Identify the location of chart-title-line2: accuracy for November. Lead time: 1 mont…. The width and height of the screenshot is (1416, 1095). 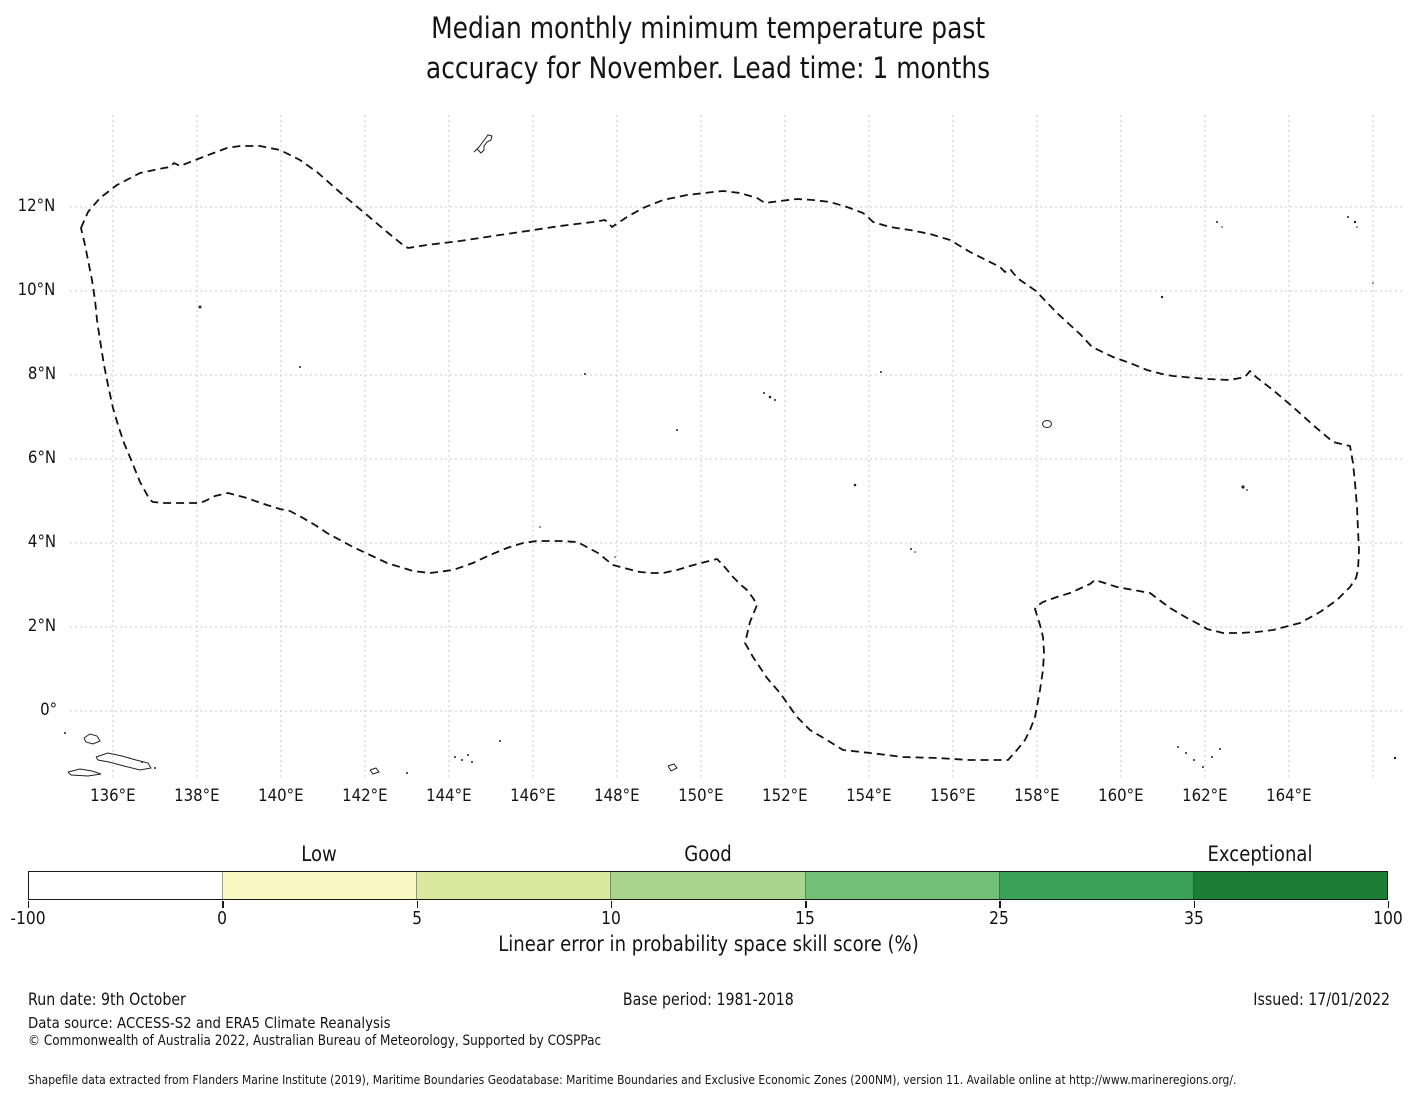
(708, 68).